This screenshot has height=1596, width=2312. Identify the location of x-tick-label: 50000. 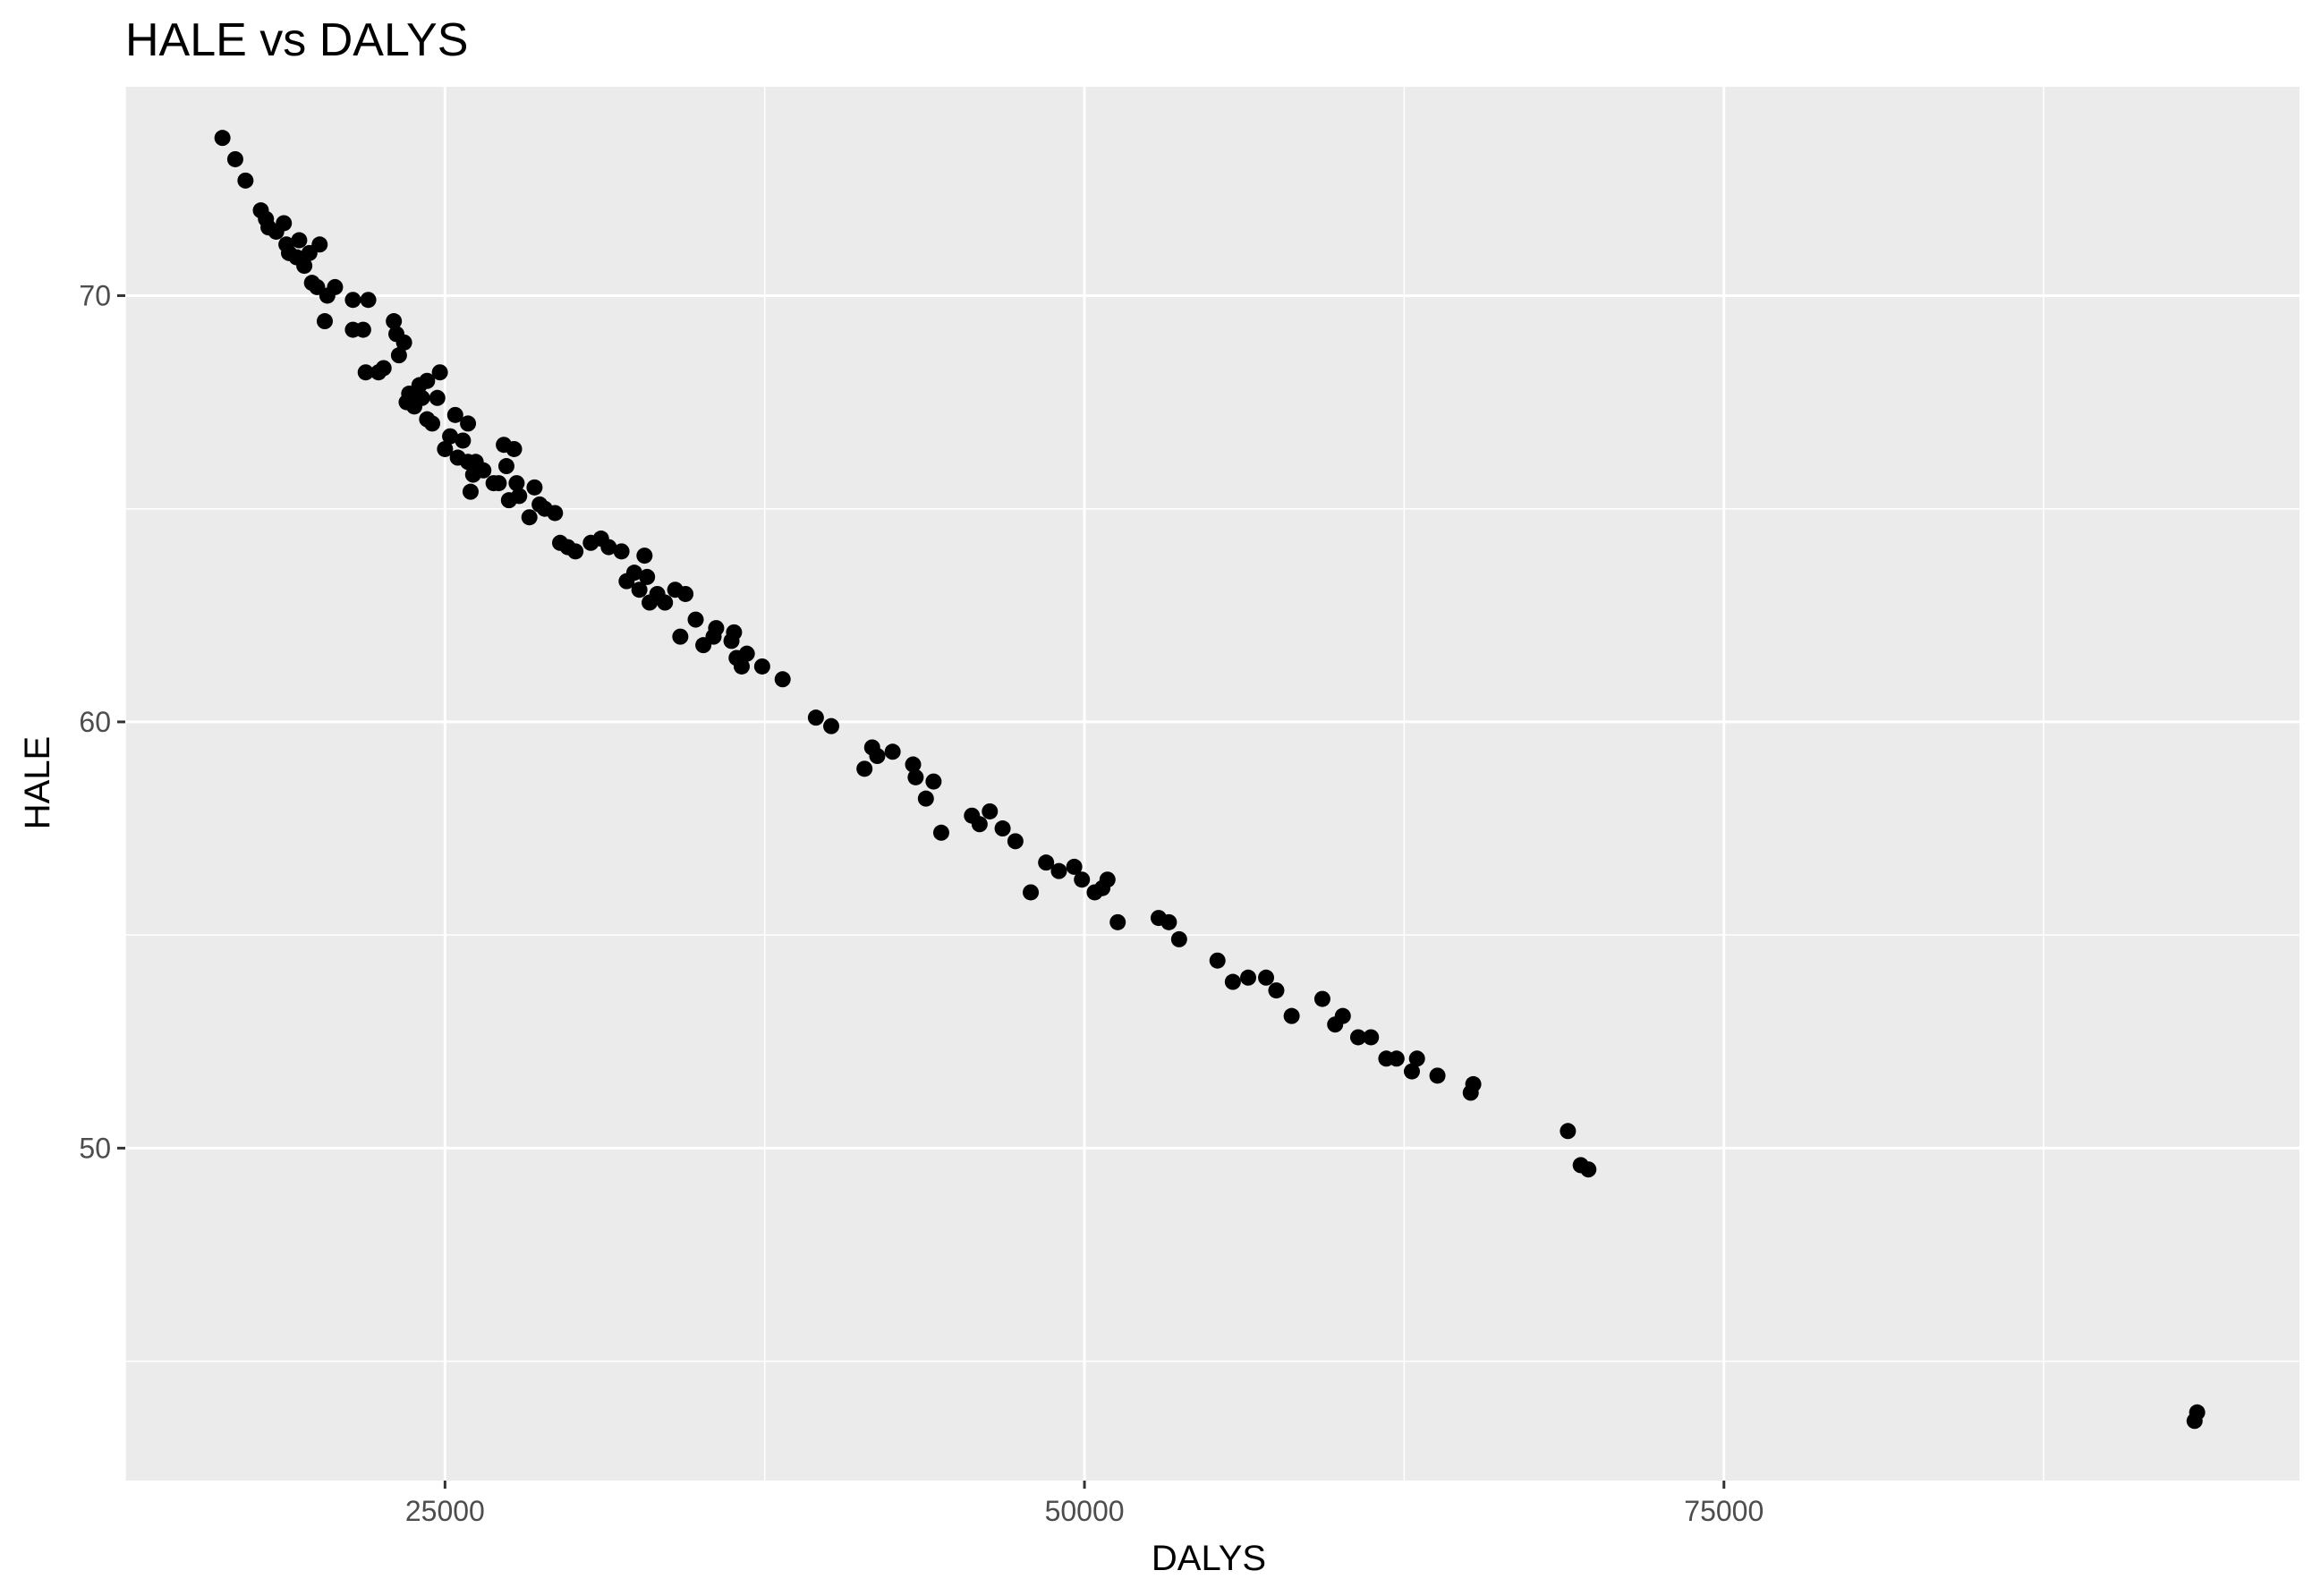
(1085, 1511).